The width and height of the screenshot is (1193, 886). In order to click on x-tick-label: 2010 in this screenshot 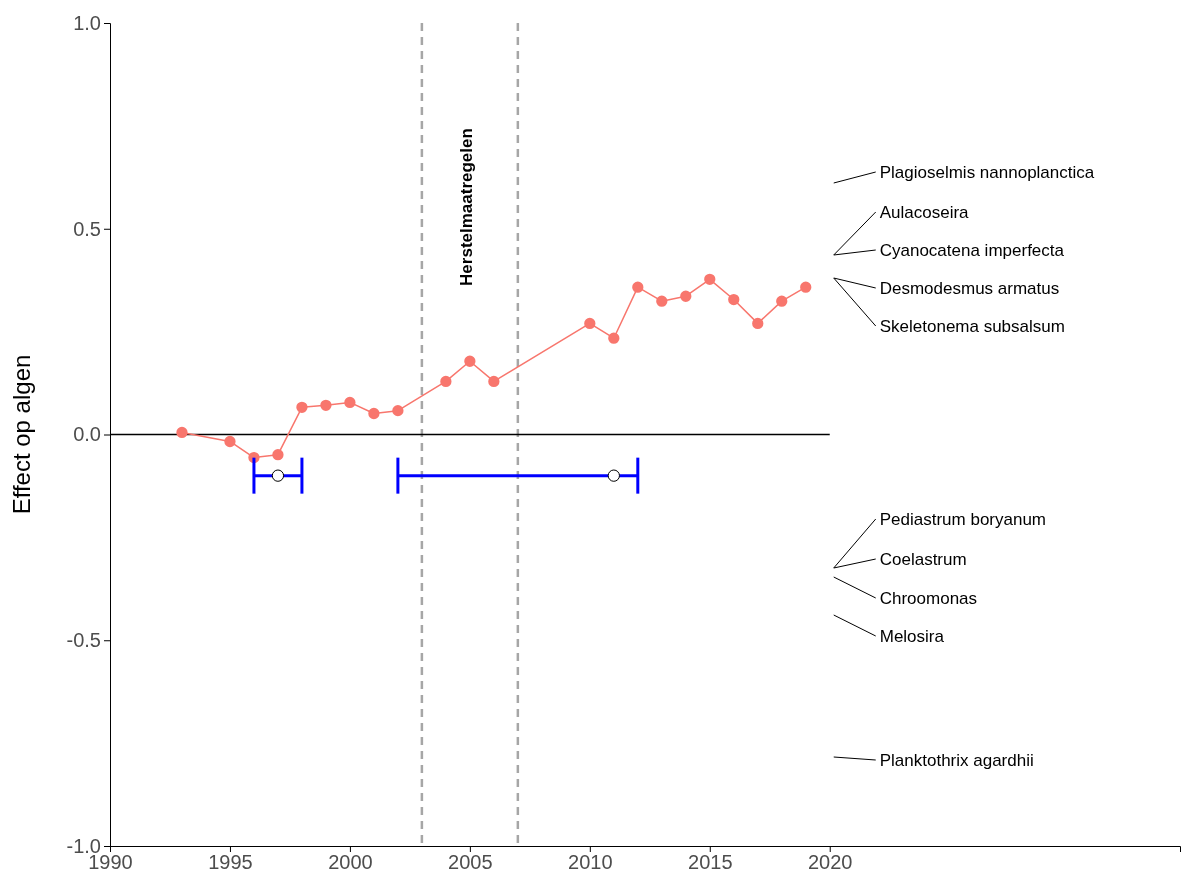, I will do `click(590, 862)`.